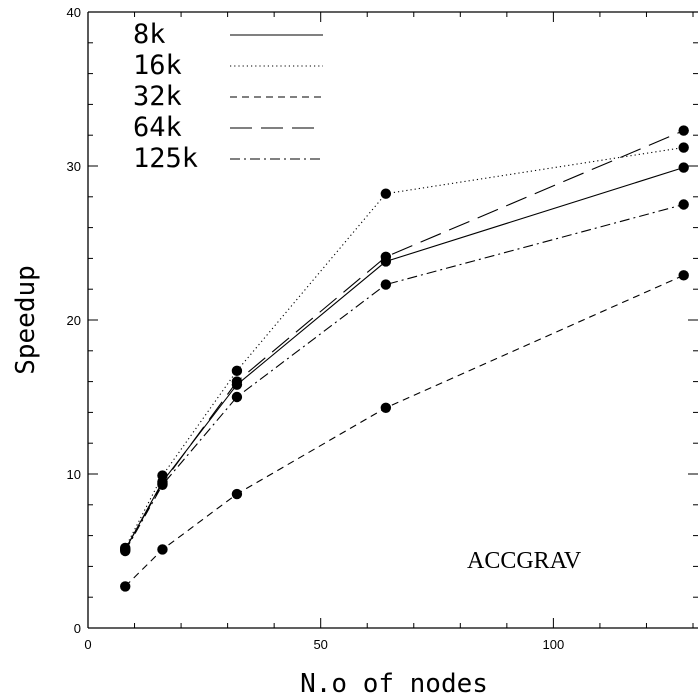  Describe the element at coordinates (74, 12) in the screenshot. I see `y-tick-label: 40` at that location.